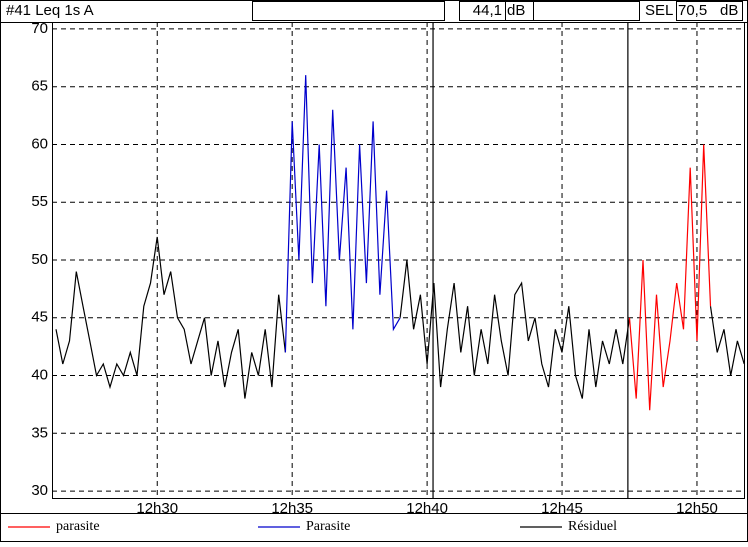 Image resolution: width=748 pixels, height=547 pixels. I want to click on y-tick-label: 70, so click(39, 28).